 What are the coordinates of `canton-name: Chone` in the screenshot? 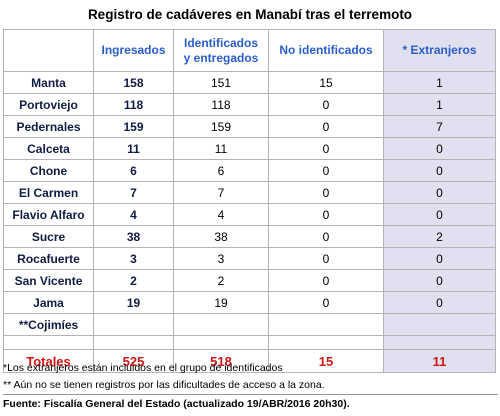 It's located at (48, 170).